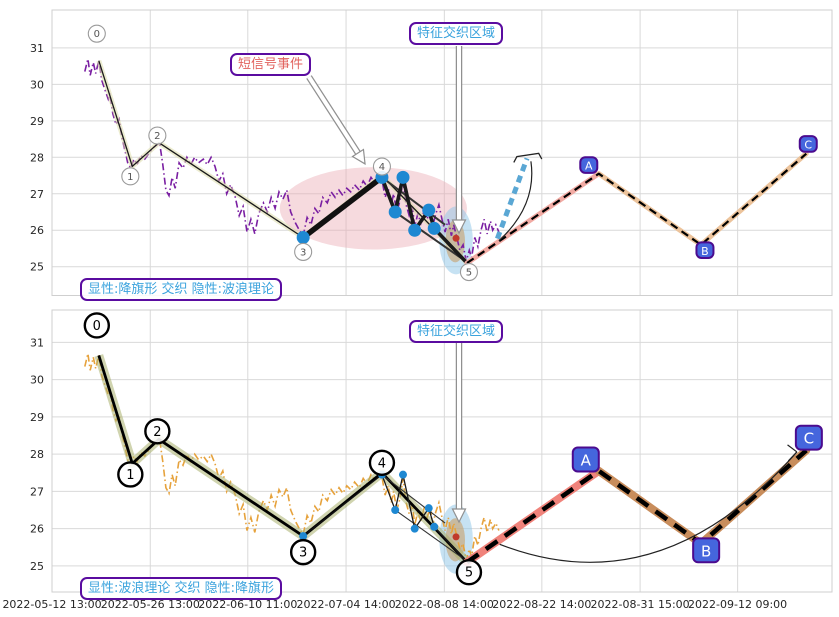  What do you see at coordinates (640, 604) in the screenshot?
I see `x-tick-label: 2022-08-31 15:00` at bounding box center [640, 604].